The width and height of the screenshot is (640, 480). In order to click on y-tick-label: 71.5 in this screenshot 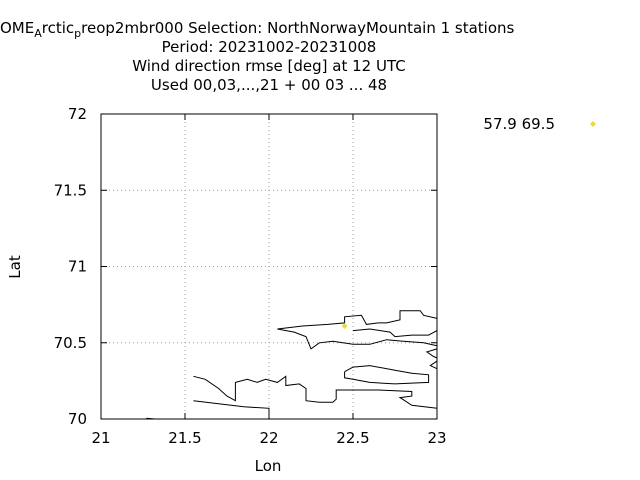, I will do `click(70, 190)`.